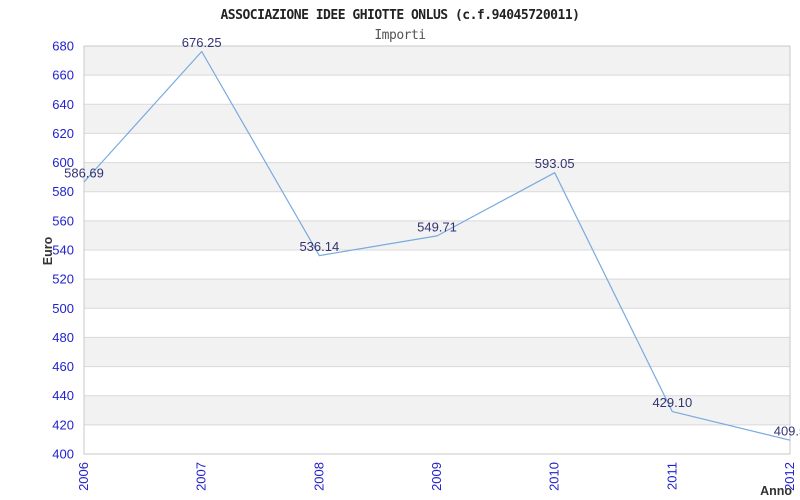 Image resolution: width=800 pixels, height=500 pixels. I want to click on y-axis-title: Euro, so click(48, 250).